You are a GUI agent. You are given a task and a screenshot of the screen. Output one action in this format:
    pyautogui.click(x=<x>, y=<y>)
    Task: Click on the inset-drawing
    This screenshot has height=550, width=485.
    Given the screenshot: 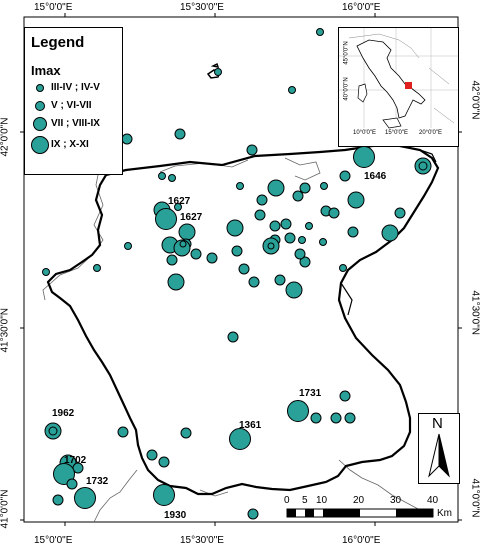 What is the action you would take?
    pyautogui.click(x=398, y=78)
    